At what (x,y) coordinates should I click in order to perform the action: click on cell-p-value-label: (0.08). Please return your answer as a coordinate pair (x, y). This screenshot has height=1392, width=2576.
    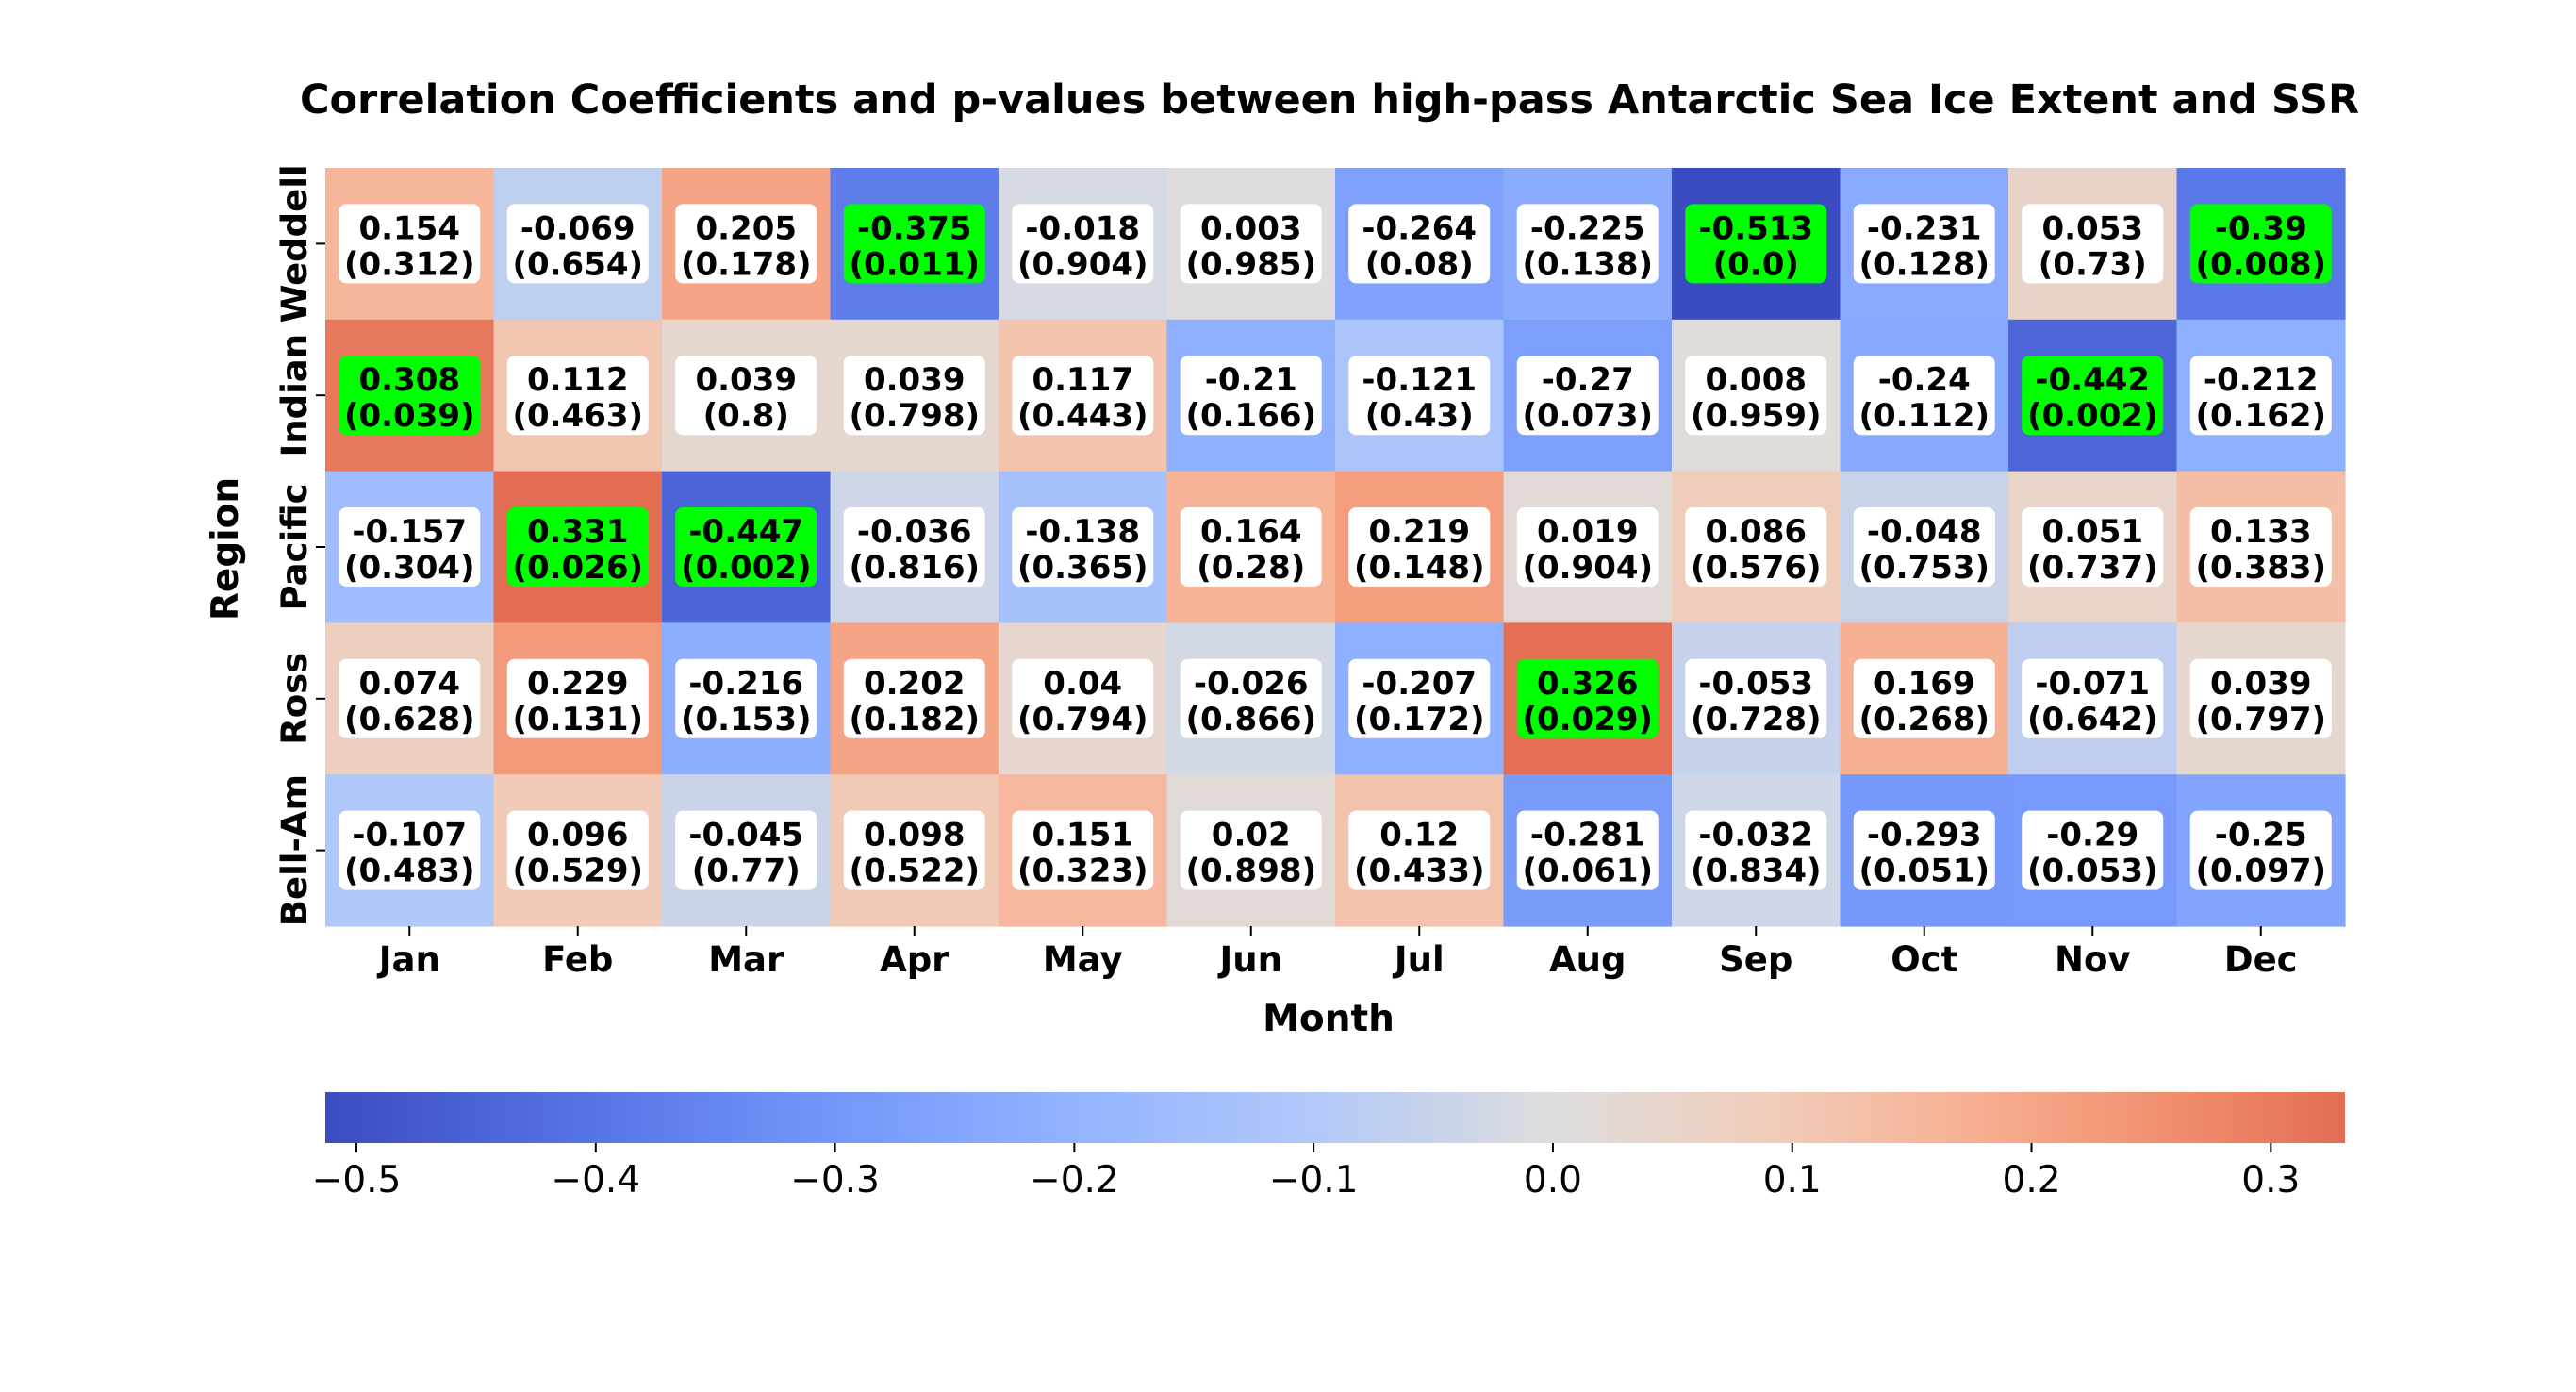
    Looking at the image, I should click on (1419, 264).